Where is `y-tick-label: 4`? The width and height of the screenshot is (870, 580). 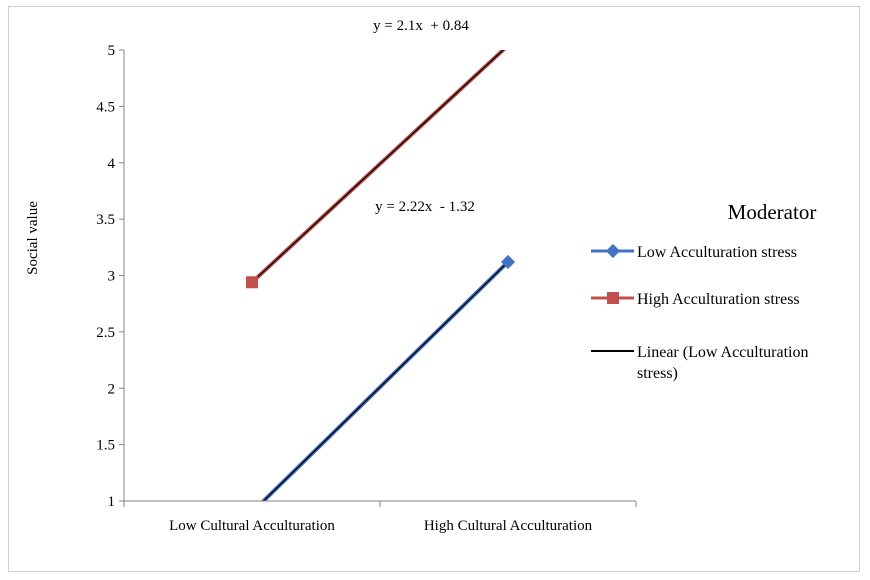
y-tick-label: 4 is located at coordinates (112, 164).